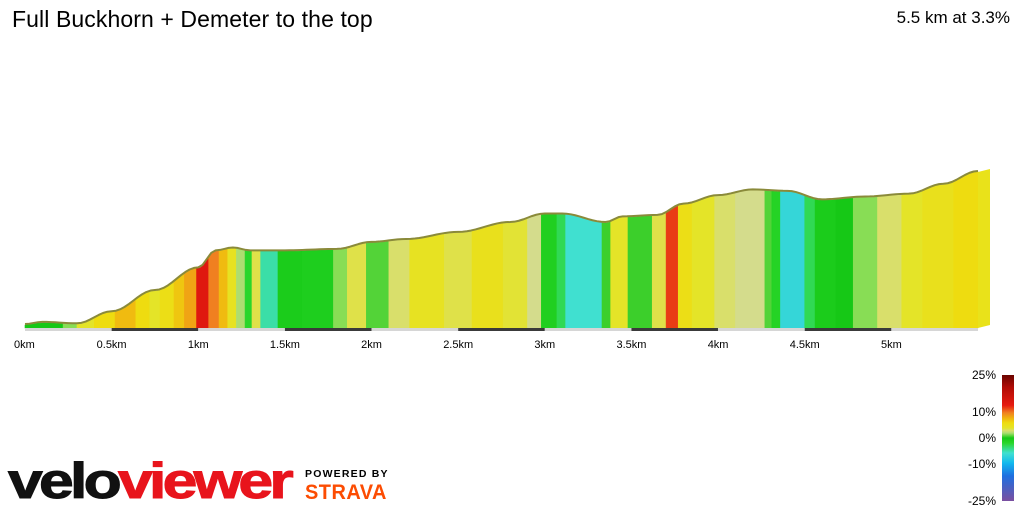 Image resolution: width=1024 pixels, height=512 pixels. I want to click on page-title: Full Buckhorn + Demeter to the top, so click(192, 19).